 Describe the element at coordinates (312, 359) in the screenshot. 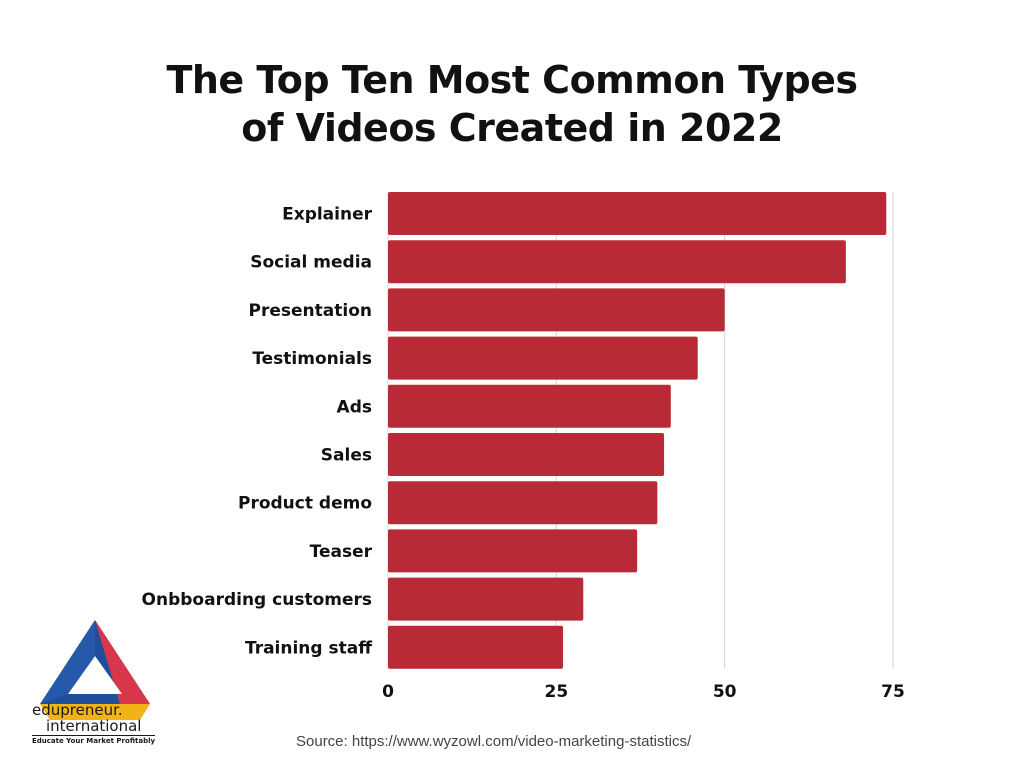

I see `category-label: Testimonials` at that location.